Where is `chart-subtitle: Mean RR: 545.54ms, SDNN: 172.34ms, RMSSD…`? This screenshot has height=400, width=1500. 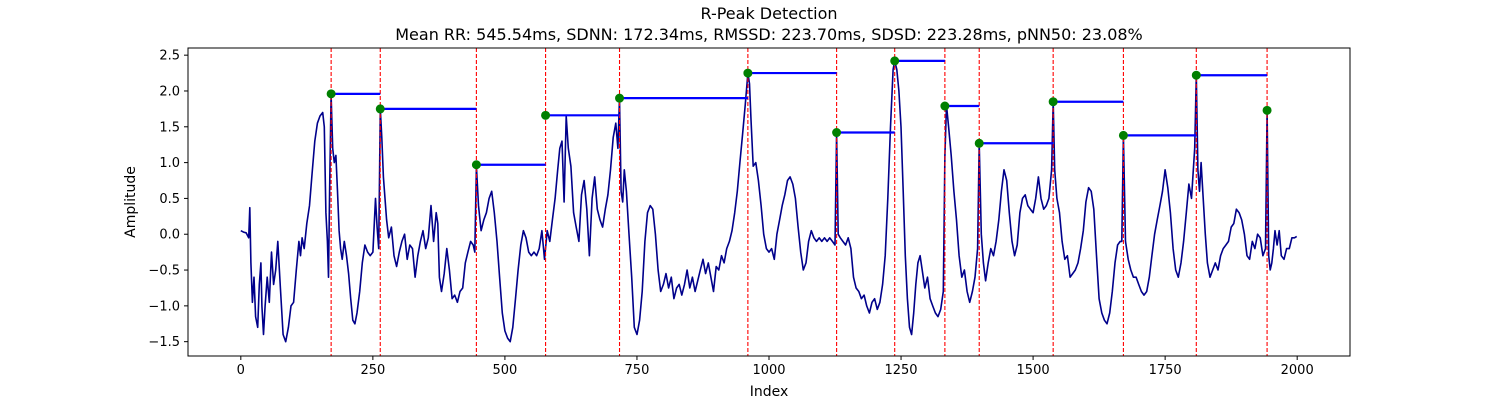 chart-subtitle: Mean RR: 545.54ms, SDNN: 172.34ms, RMSSD… is located at coordinates (769, 34).